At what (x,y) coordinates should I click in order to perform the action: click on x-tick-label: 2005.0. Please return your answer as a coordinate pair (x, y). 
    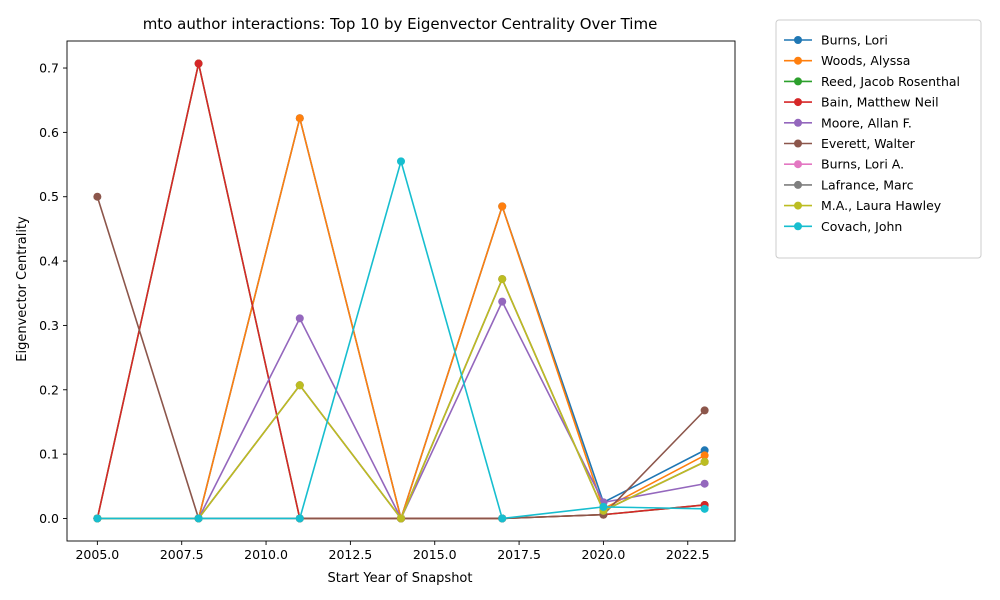
    Looking at the image, I should click on (97, 554).